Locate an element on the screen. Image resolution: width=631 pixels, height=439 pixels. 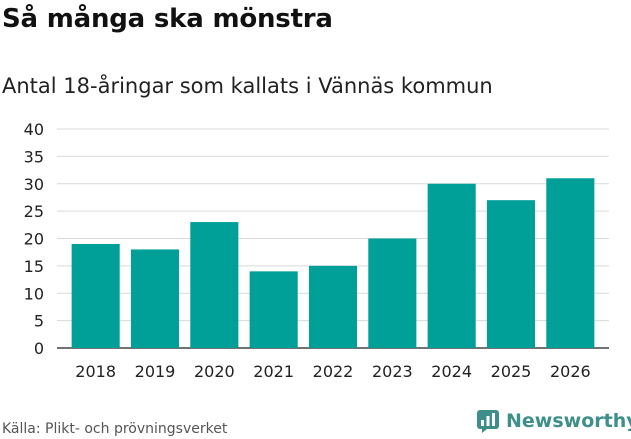
y-axis-ticks: 0 5 10 15 20 25 30 35 40 is located at coordinates (34, 239).